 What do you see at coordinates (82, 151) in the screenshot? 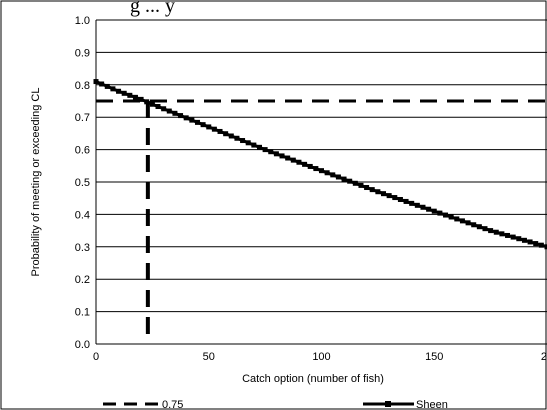
I see `y-tick-label: 0.6` at bounding box center [82, 151].